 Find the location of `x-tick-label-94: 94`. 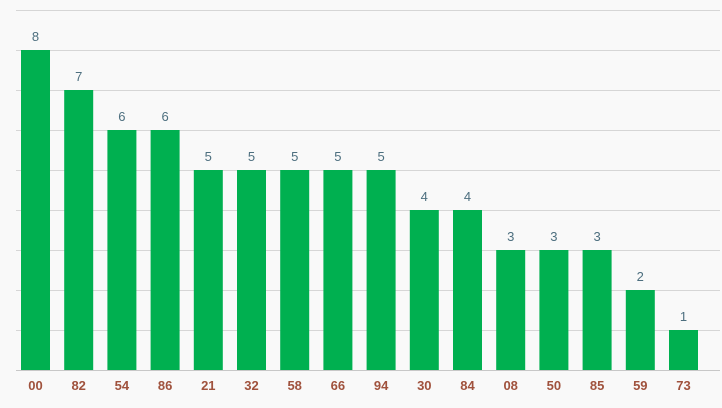

x-tick-label-94: 94 is located at coordinates (381, 385).